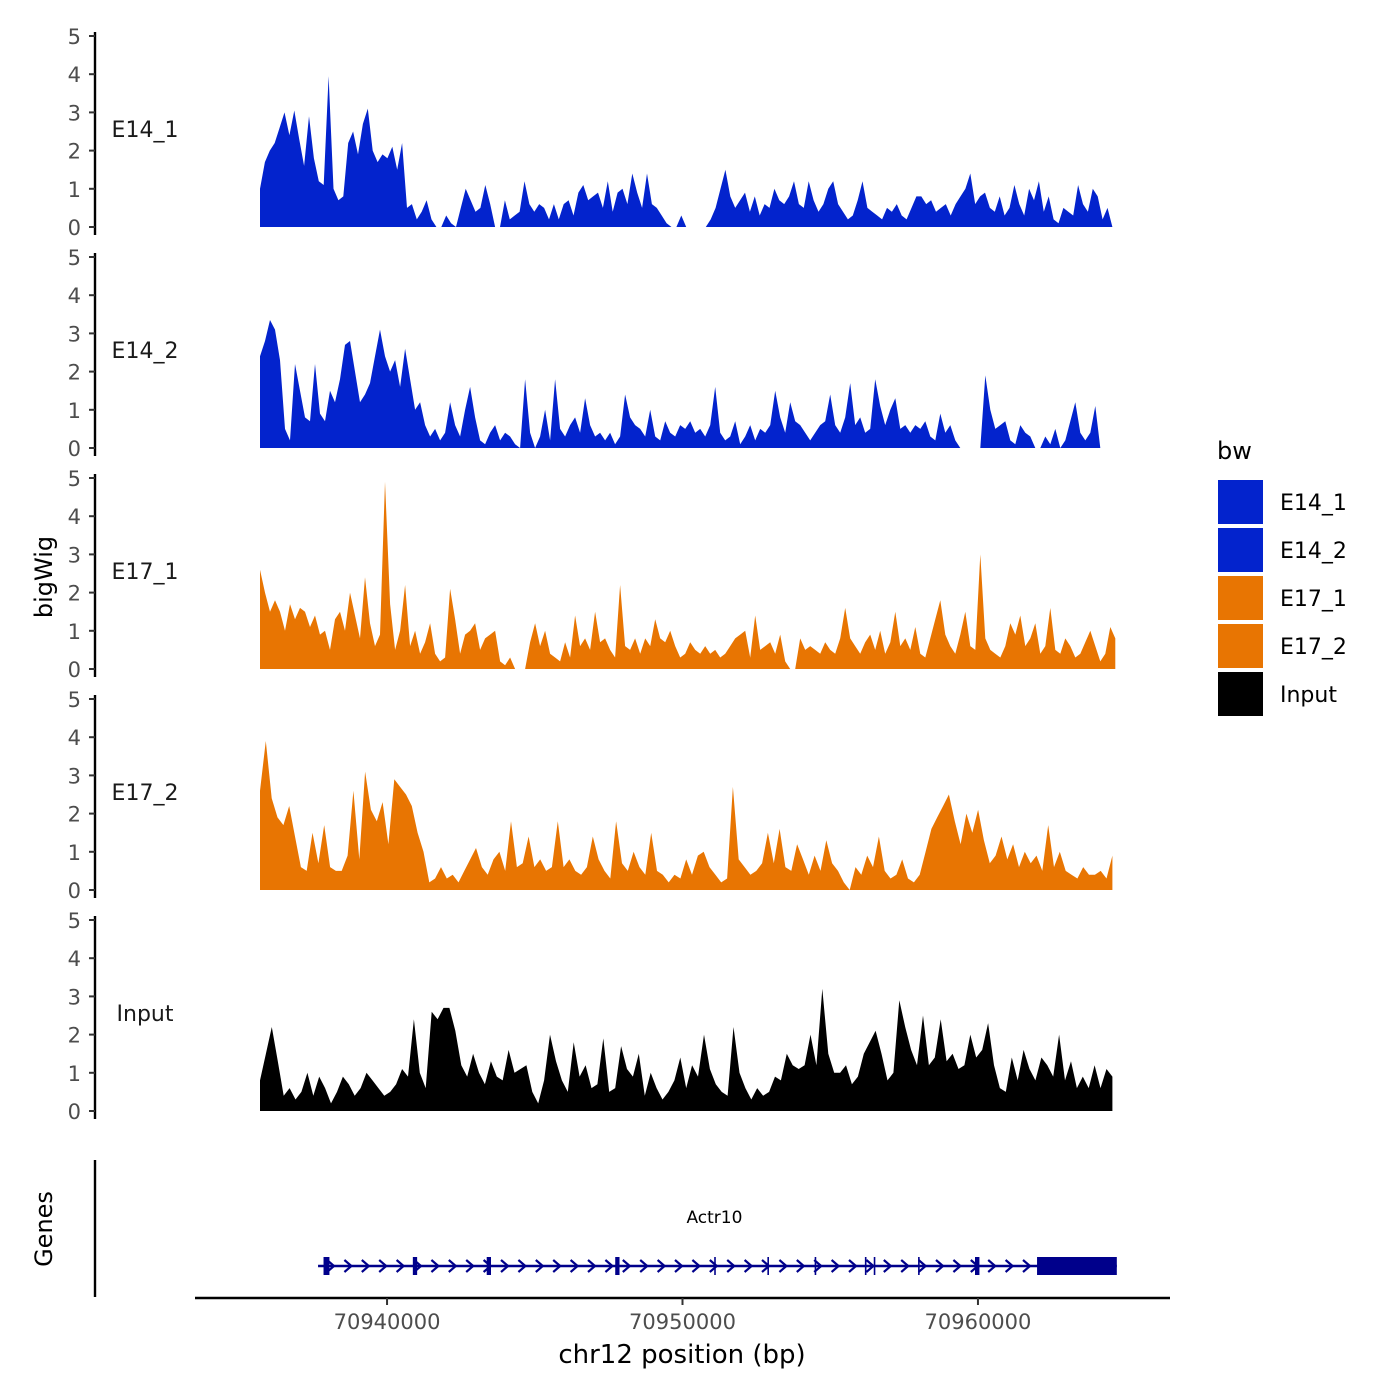 This screenshot has width=1400, height=1400. What do you see at coordinates (1313, 551) in the screenshot?
I see `legend-label-E14_2: E14_2` at bounding box center [1313, 551].